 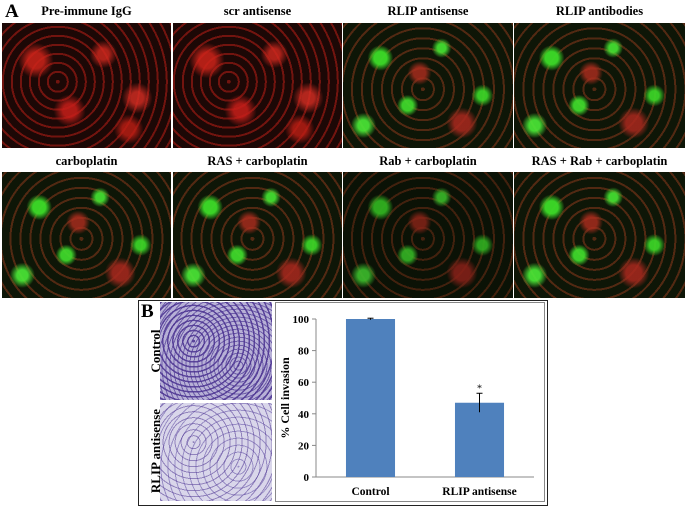 What do you see at coordinates (86, 11) in the screenshot?
I see `panel-a-label-1: Pre-immune IgG` at bounding box center [86, 11].